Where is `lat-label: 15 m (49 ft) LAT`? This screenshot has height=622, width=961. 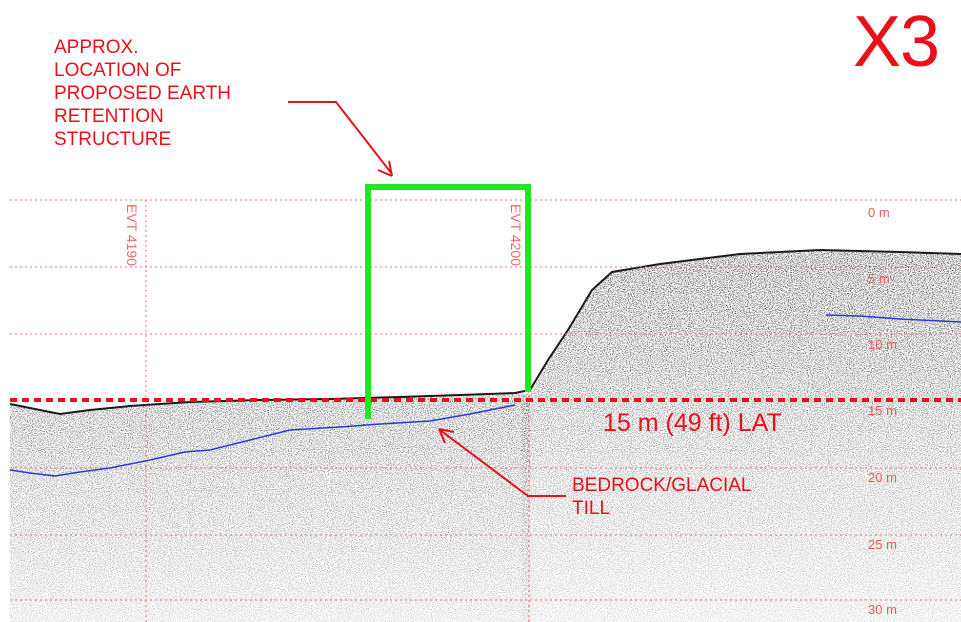
lat-label: 15 m (49 ft) LAT is located at coordinates (692, 423).